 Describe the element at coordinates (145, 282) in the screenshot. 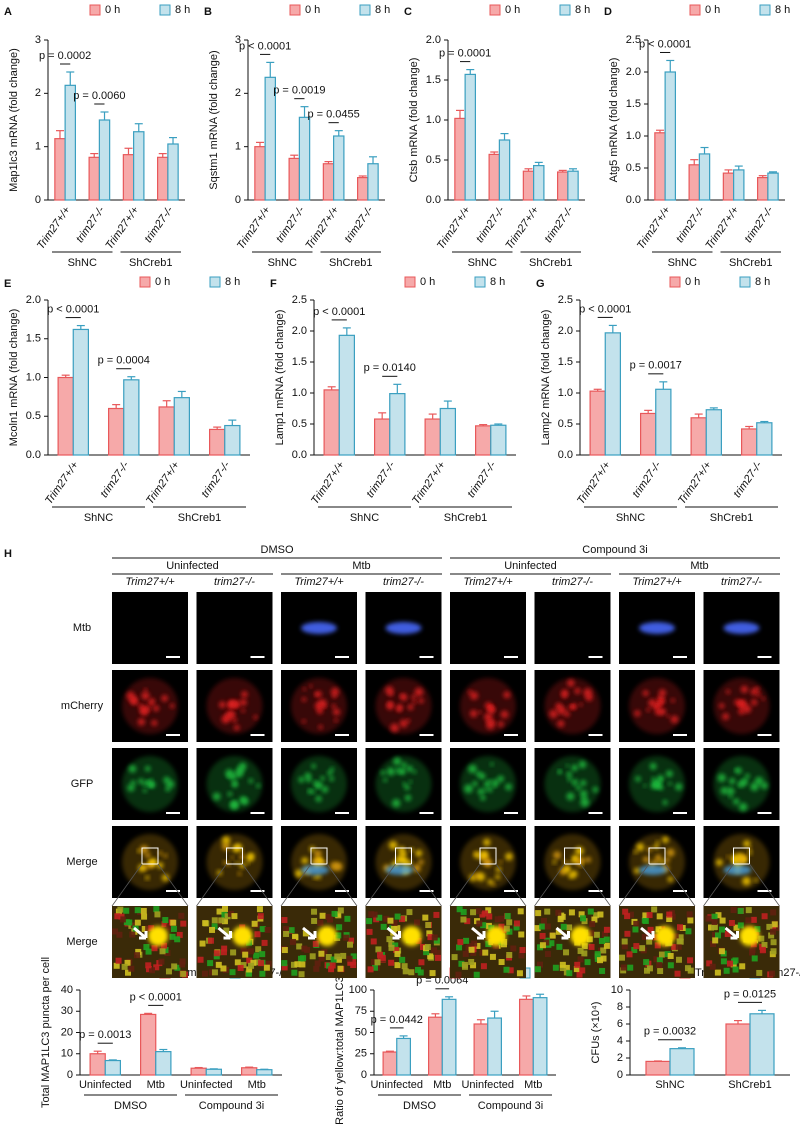

I see `legend-swatch` at that location.